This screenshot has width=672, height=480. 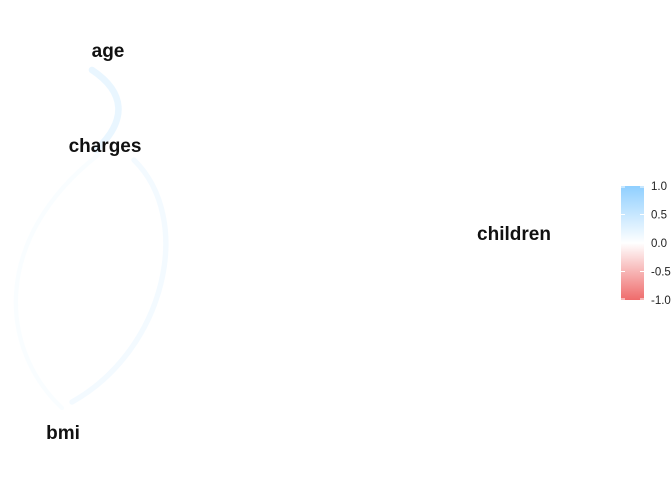 I want to click on legend-tick-label: 1.0, so click(x=659, y=187).